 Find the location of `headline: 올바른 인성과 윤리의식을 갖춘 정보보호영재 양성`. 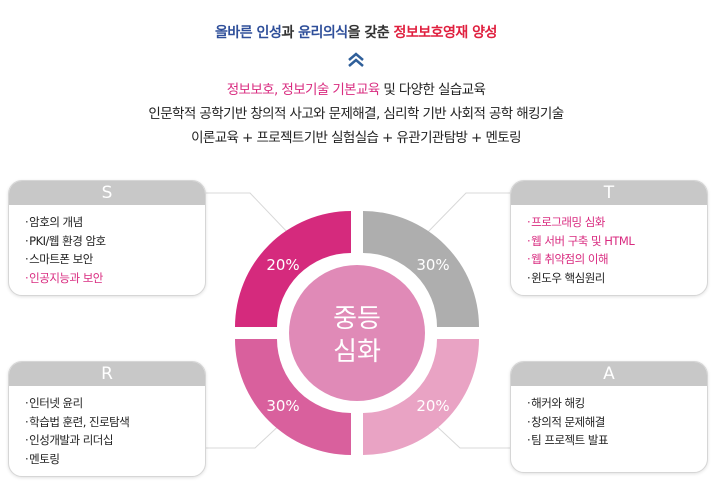

headline: 올바른 인성과 윤리의식을 갖춘 정보보호영재 양성 is located at coordinates (356, 32).